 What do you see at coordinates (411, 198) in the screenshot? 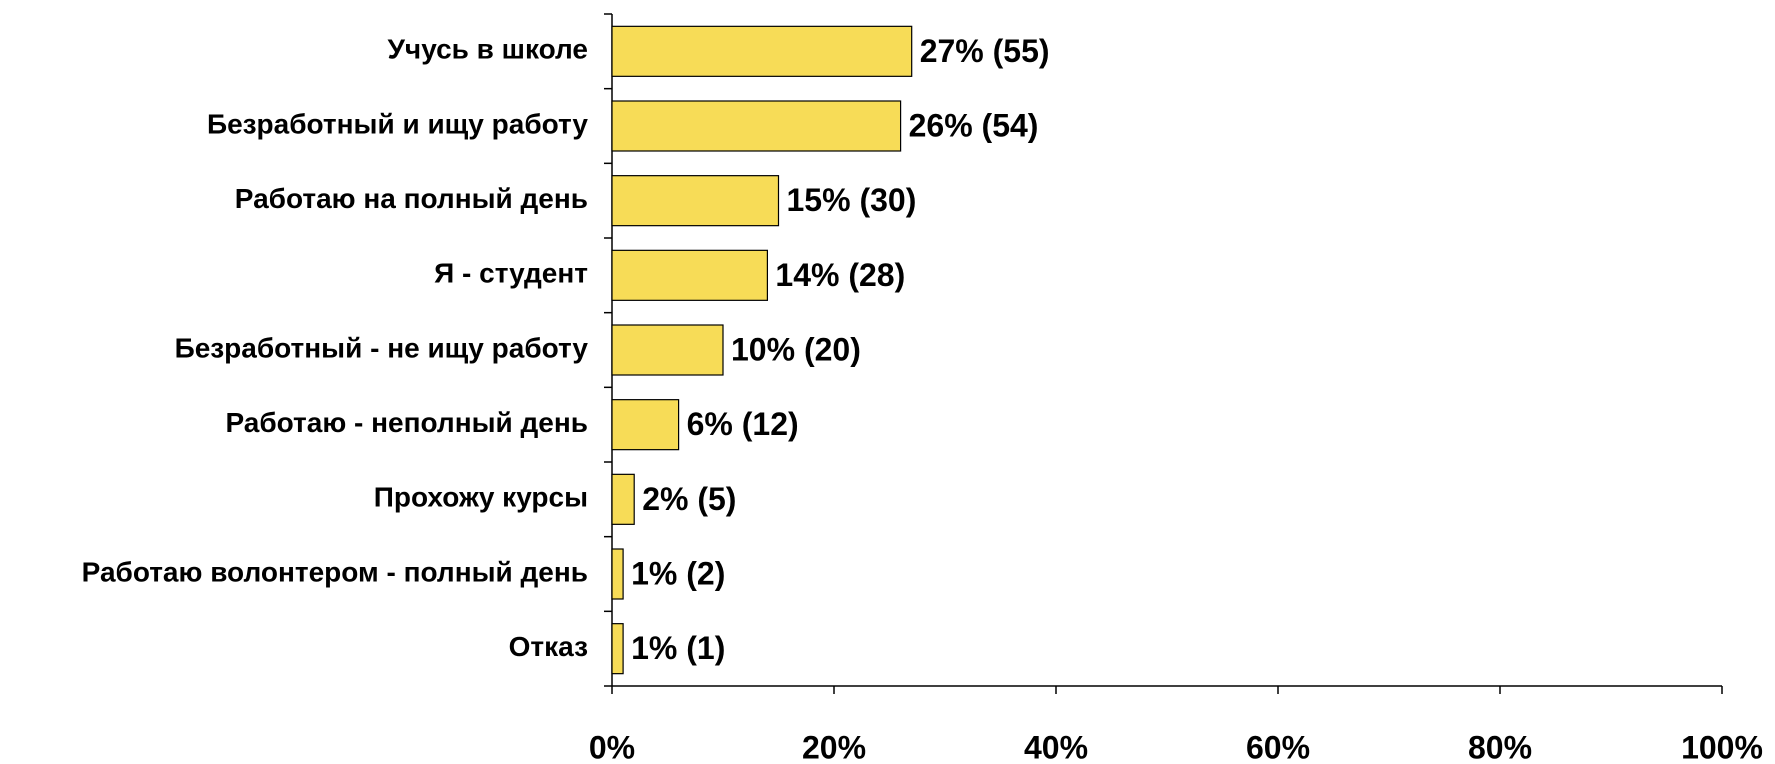
I see `category-label: Работаю на полный день` at bounding box center [411, 198].